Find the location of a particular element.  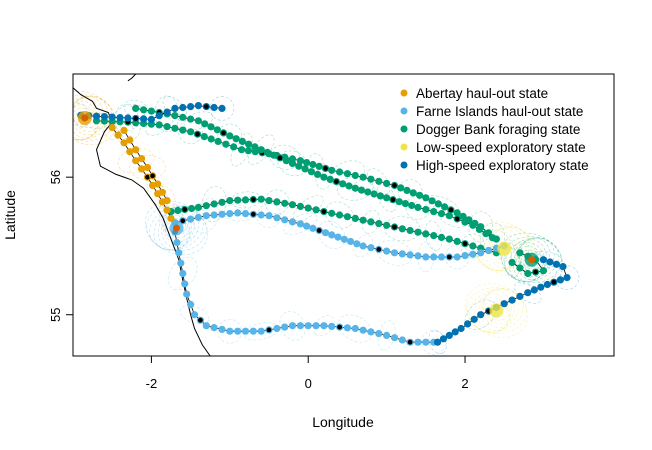

legend-marker-lowspeed is located at coordinates (404, 147).